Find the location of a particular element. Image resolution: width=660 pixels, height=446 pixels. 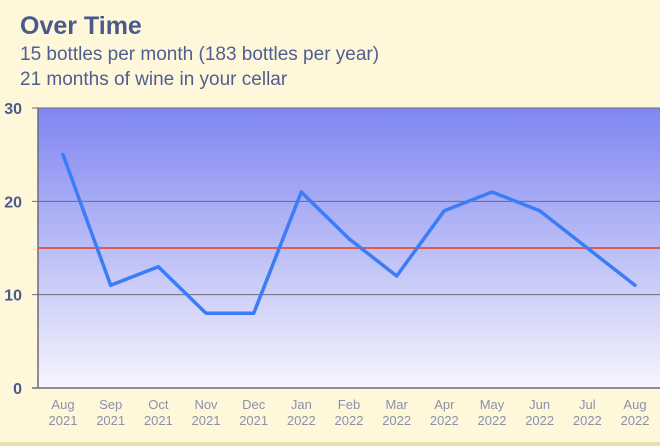

x-tick-year-9: 2022 is located at coordinates (492, 420).